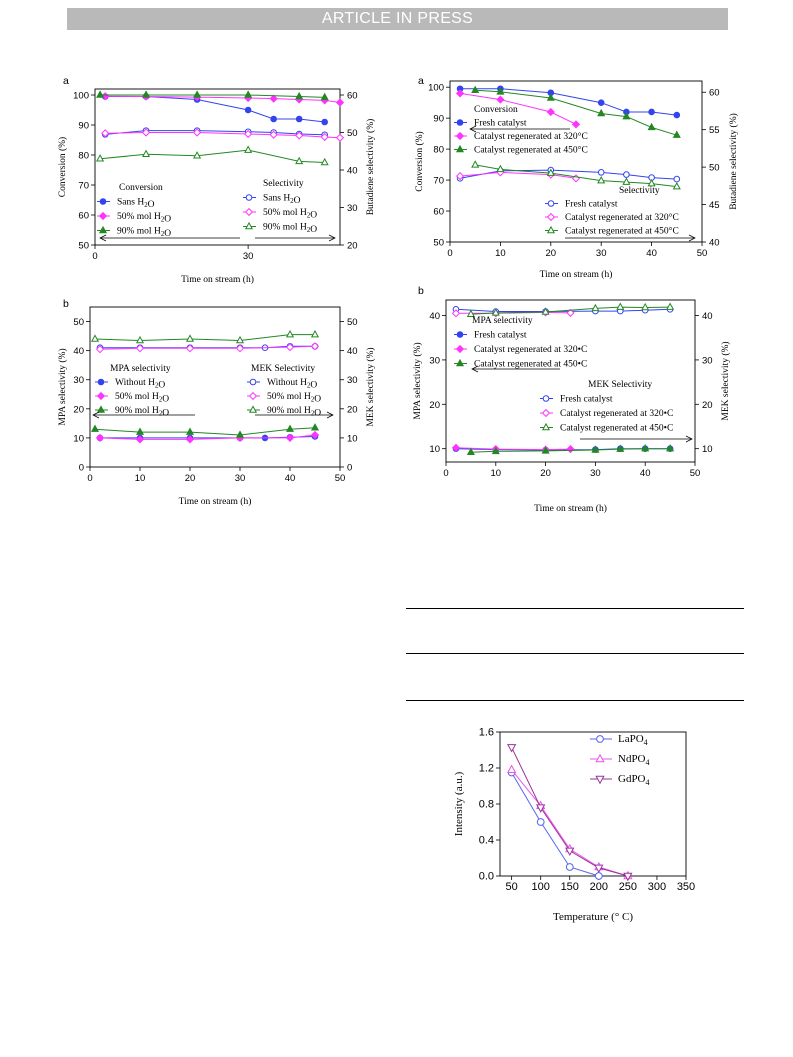 This screenshot has width=793, height=1057. Describe the element at coordinates (248, 256) in the screenshot. I see `x-tick-label: 30` at that location.